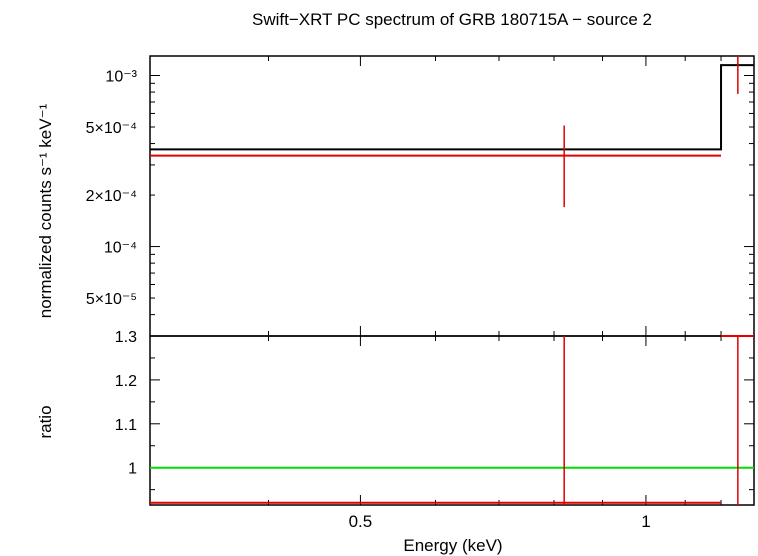  What do you see at coordinates (45, 210) in the screenshot?
I see `spectrum-y-axis-label: normalized counts s⁻¹ keV⁻¹` at bounding box center [45, 210].